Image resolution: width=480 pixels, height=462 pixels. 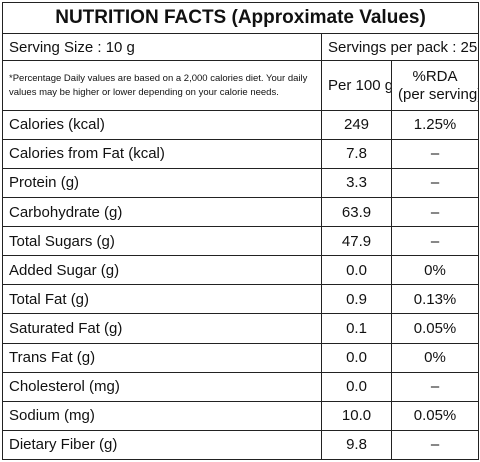 I want to click on nutrient-row: Cholesterol (mg) 0.0–, so click(x=241, y=386).